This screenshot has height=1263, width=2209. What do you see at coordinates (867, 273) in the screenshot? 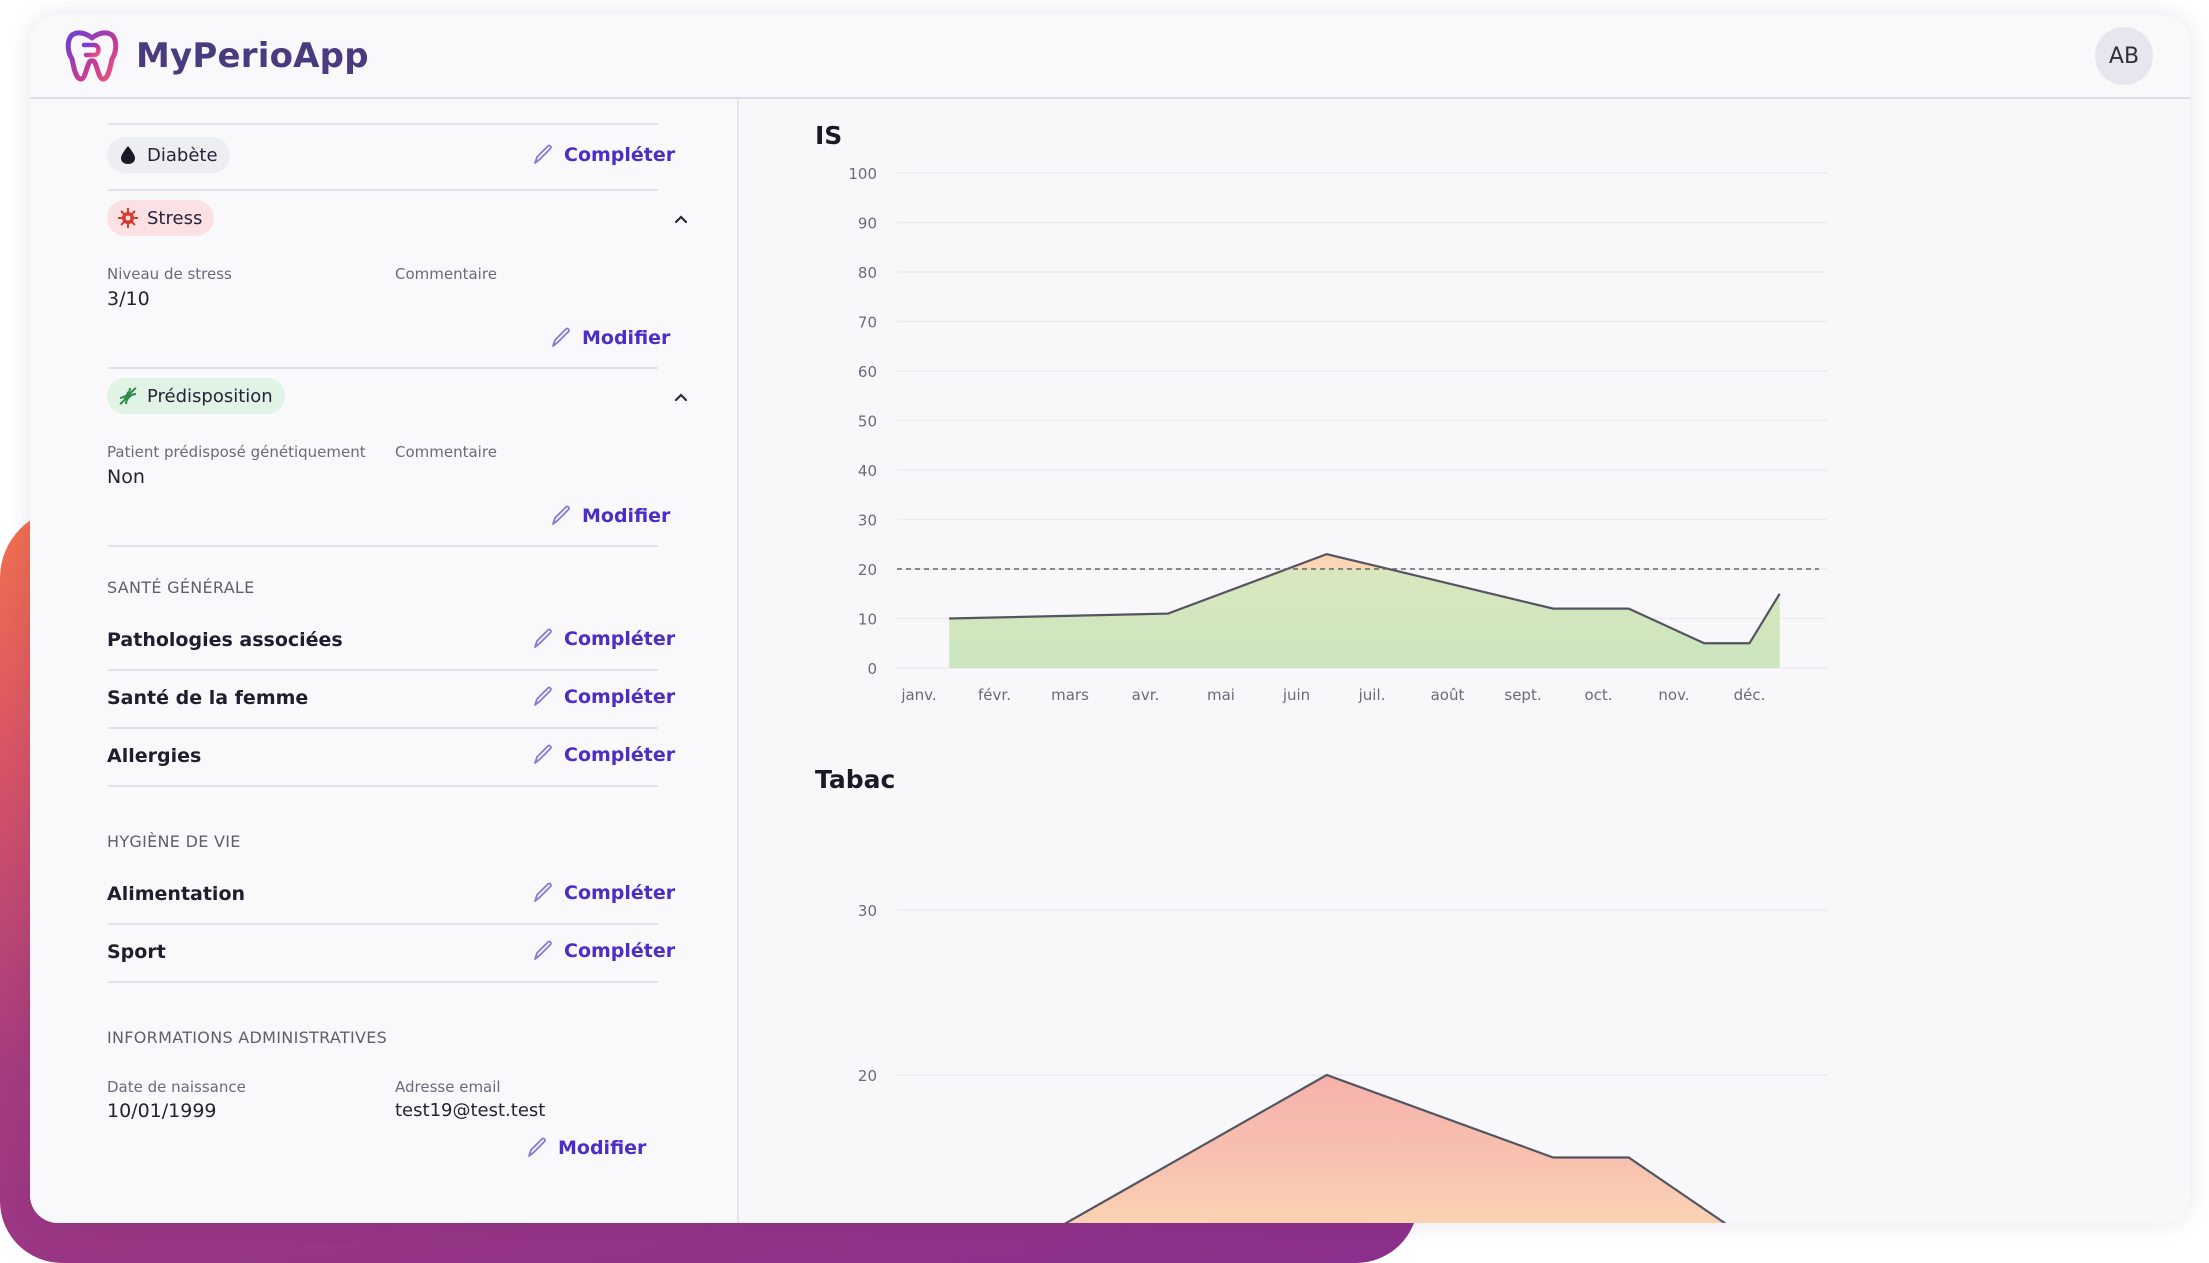
I see `y-tick-label: 80` at bounding box center [867, 273].